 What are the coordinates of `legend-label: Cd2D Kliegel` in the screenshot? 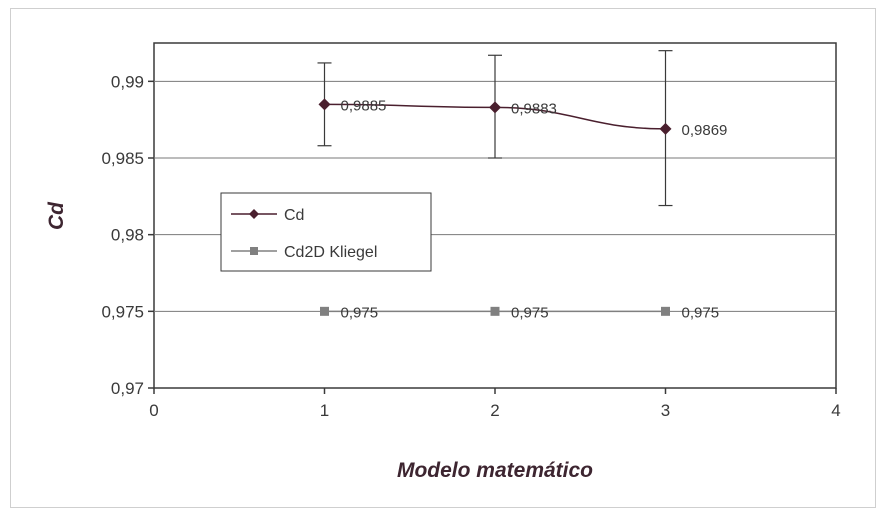 It's located at (330, 252).